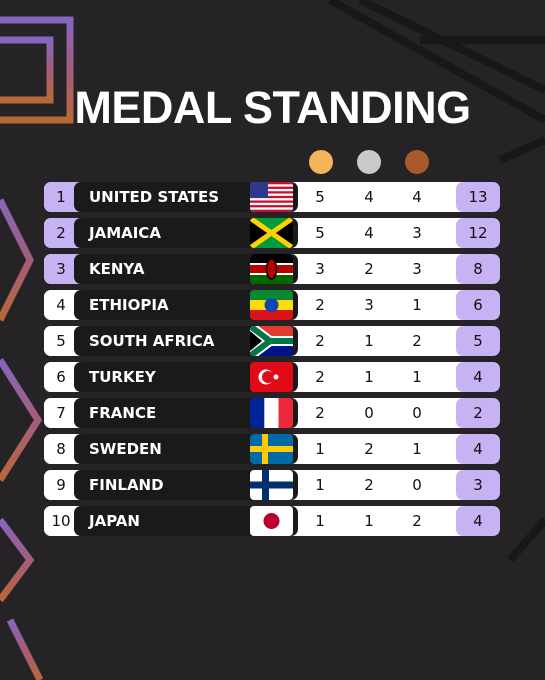 This screenshot has height=680, width=545. Describe the element at coordinates (61, 269) in the screenshot. I see `rank: 3` at that location.